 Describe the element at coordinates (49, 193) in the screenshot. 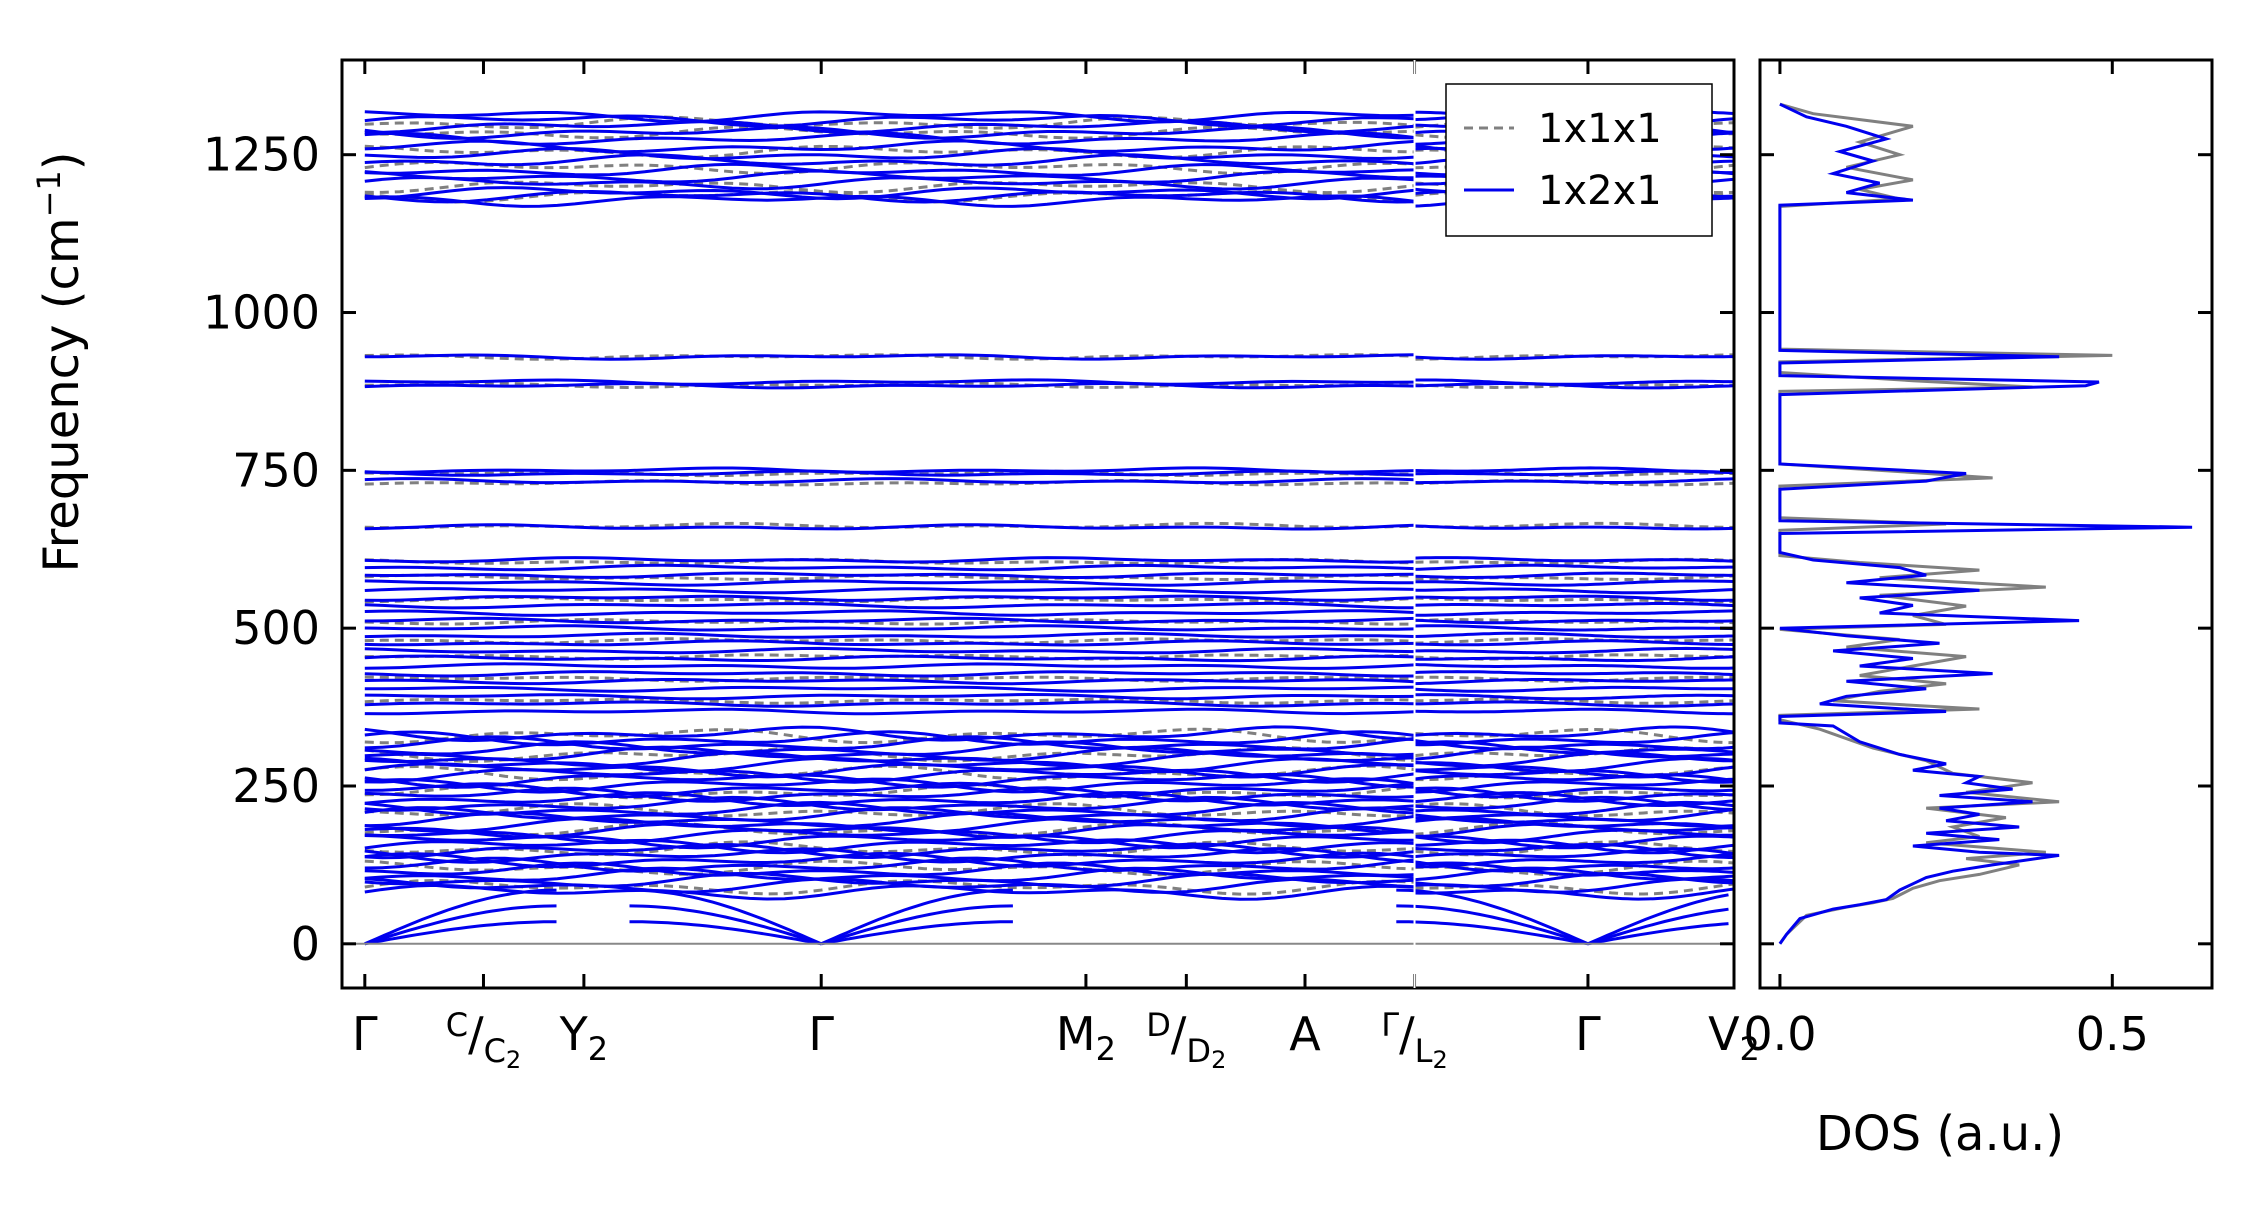

I see `y-axis-title-superscript: −1` at that location.